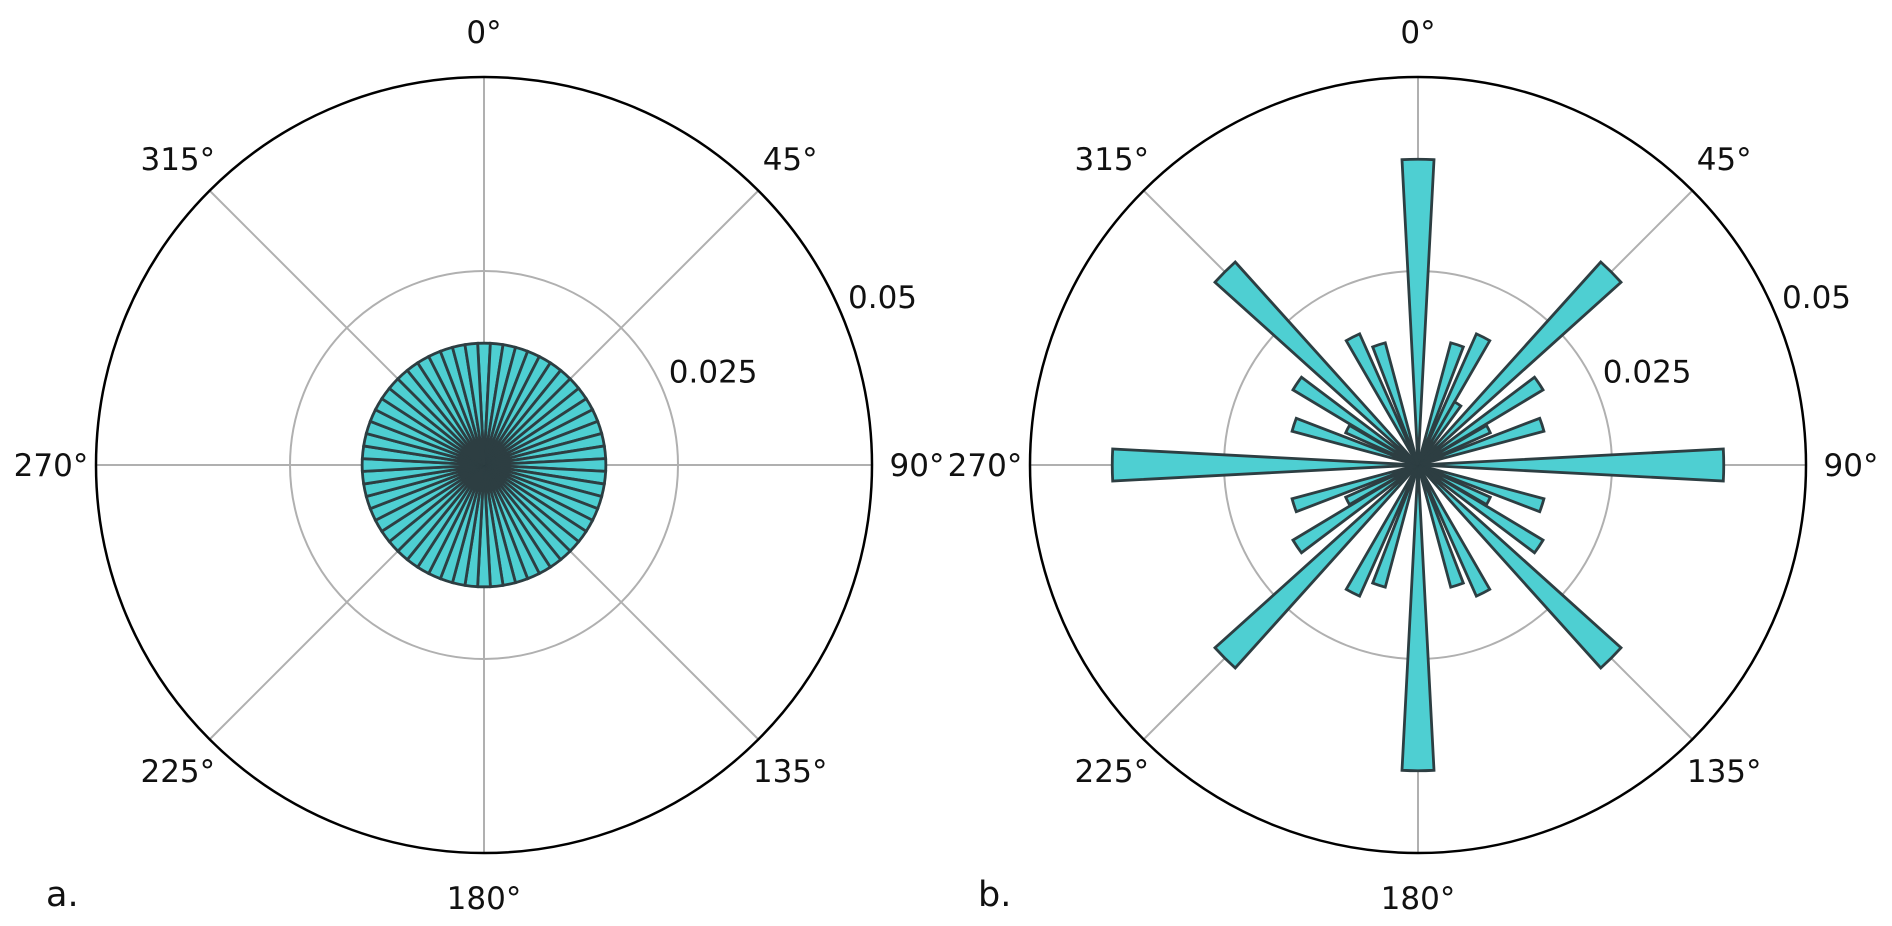  I want to click on panel-label: b., so click(994, 895).